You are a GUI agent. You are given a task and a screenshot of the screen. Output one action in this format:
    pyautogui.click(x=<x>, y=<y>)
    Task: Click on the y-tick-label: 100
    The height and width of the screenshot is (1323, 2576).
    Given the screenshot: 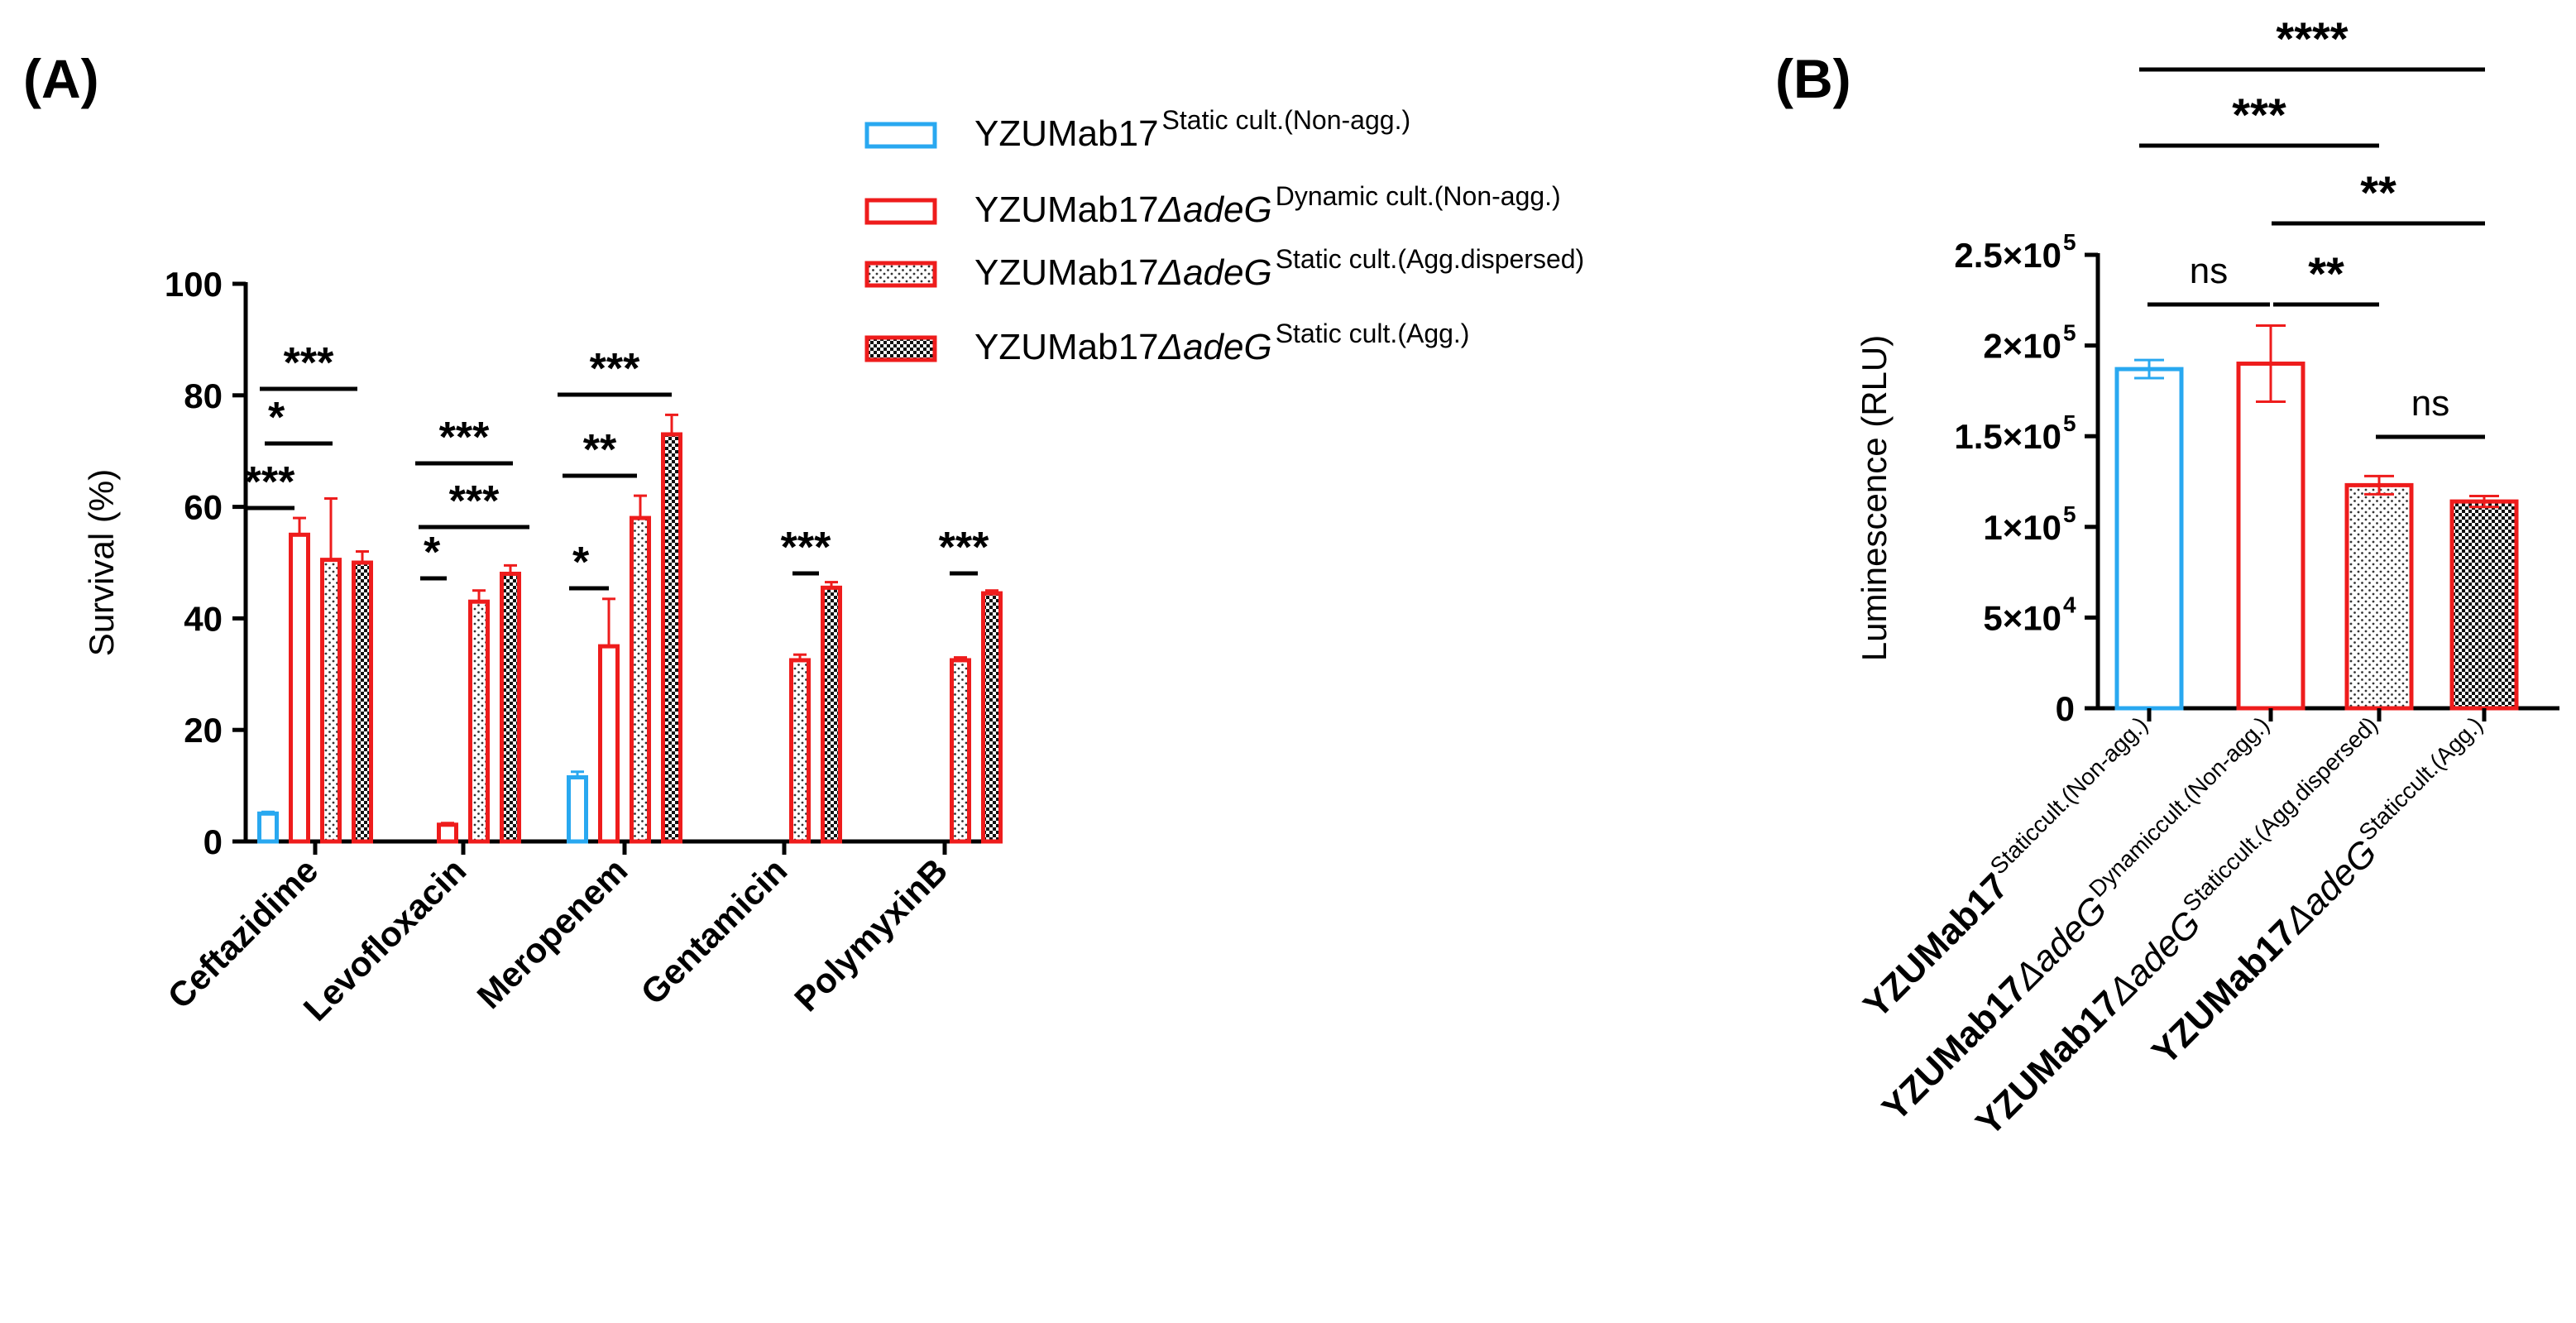 What is the action you would take?
    pyautogui.click(x=194, y=285)
    